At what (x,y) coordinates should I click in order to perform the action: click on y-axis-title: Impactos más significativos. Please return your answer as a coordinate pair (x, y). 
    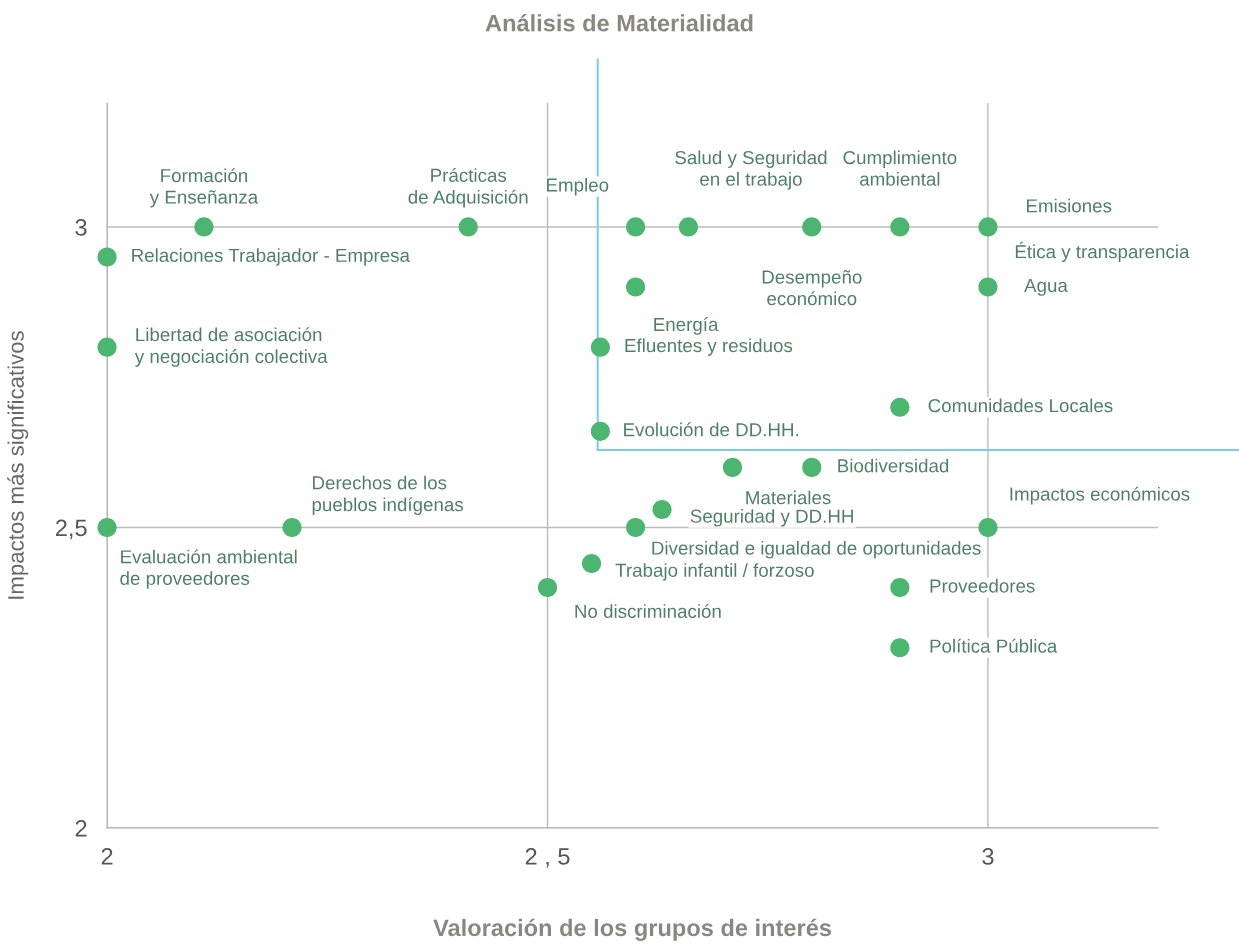
    Looking at the image, I should click on (18, 465).